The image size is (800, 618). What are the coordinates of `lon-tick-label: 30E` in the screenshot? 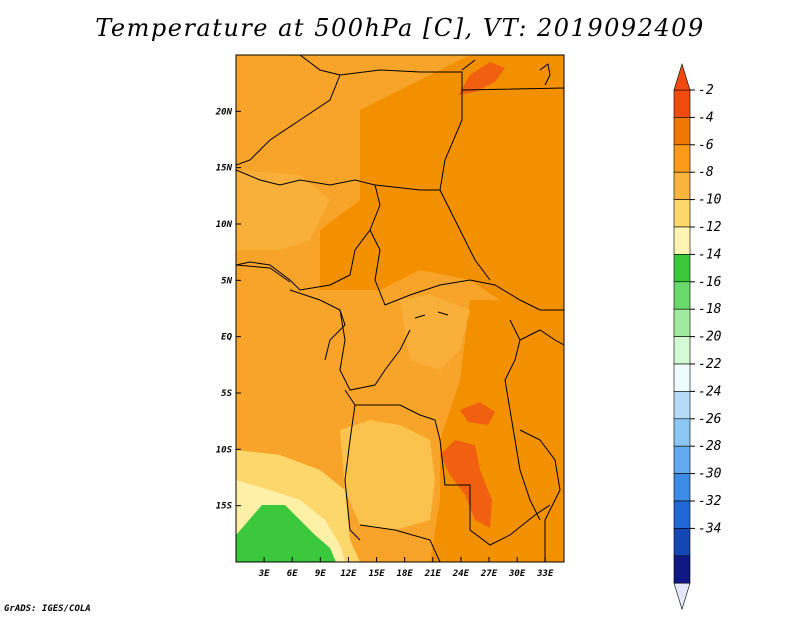 It's located at (517, 574).